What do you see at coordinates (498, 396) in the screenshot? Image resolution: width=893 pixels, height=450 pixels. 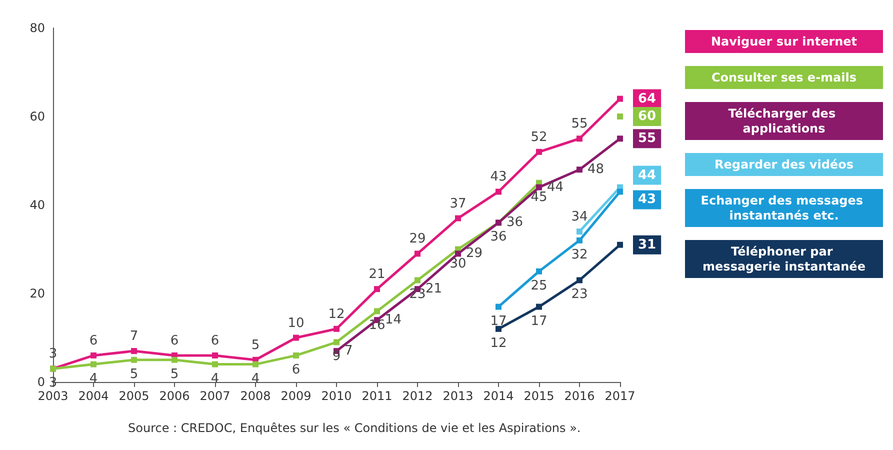 I see `x-tick-label: 2014` at bounding box center [498, 396].